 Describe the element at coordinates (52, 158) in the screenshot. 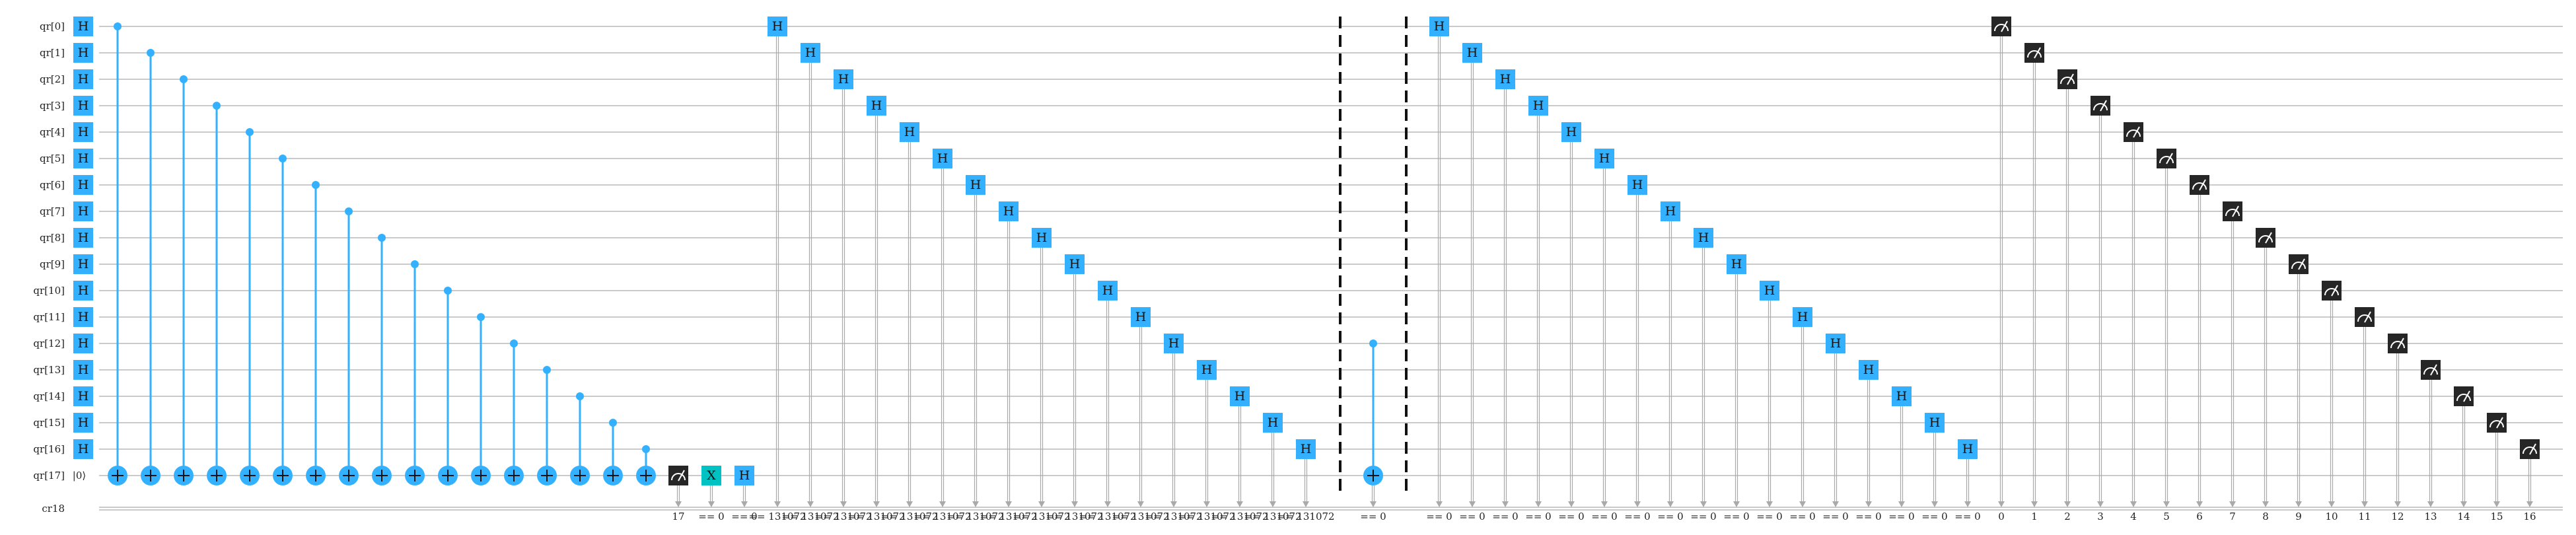

I see `qubit-label: qr[5]` at that location.